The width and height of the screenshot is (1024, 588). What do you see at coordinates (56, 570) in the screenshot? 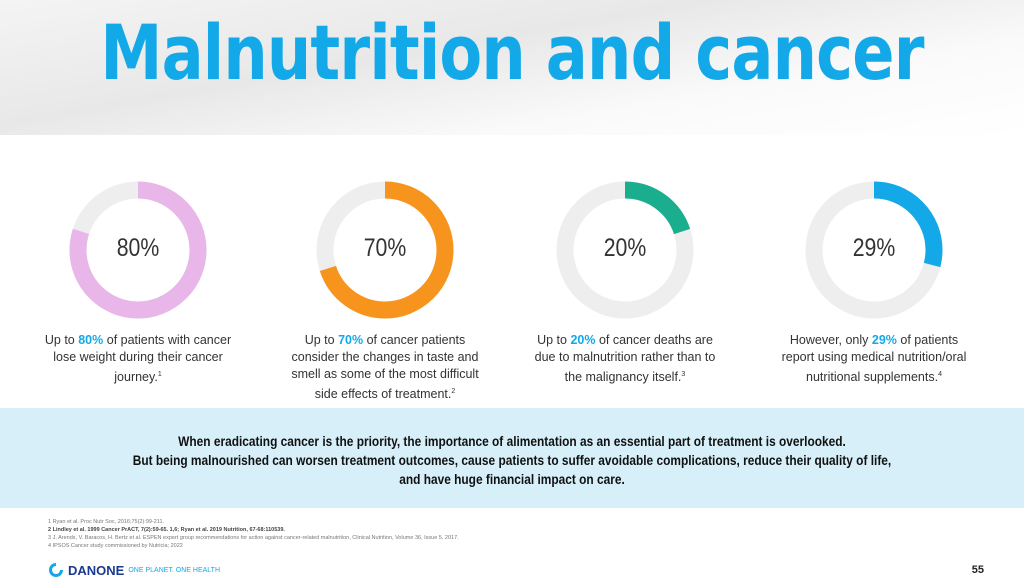
I see `danone-logo-icon` at bounding box center [56, 570].